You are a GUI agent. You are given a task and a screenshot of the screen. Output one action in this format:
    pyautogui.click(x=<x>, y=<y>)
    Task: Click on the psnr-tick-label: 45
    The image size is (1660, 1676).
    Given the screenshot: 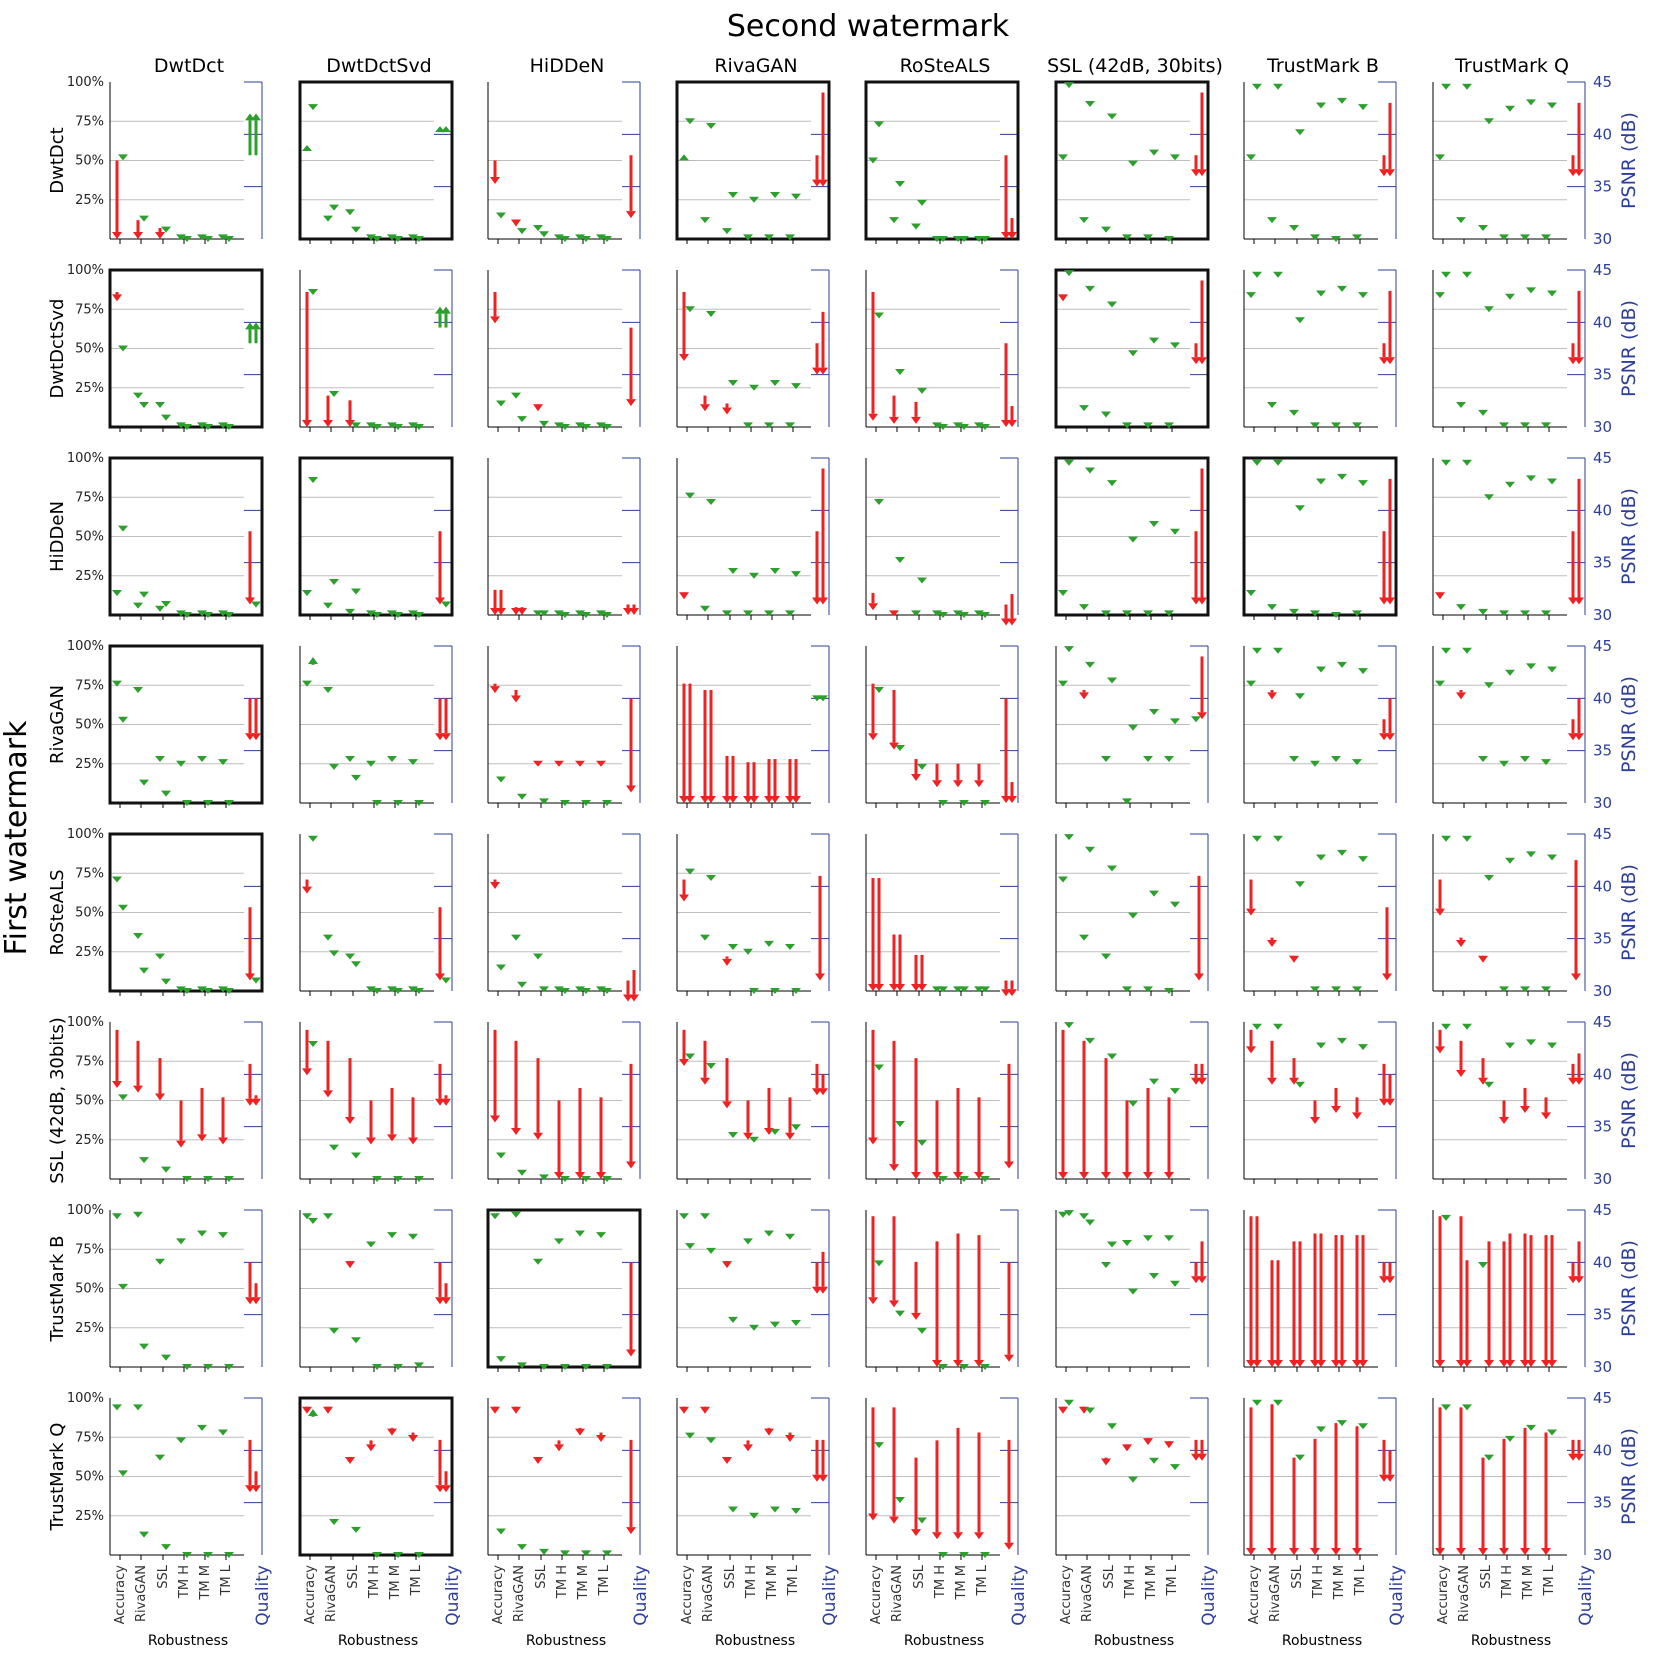 What is the action you would take?
    pyautogui.click(x=1602, y=270)
    